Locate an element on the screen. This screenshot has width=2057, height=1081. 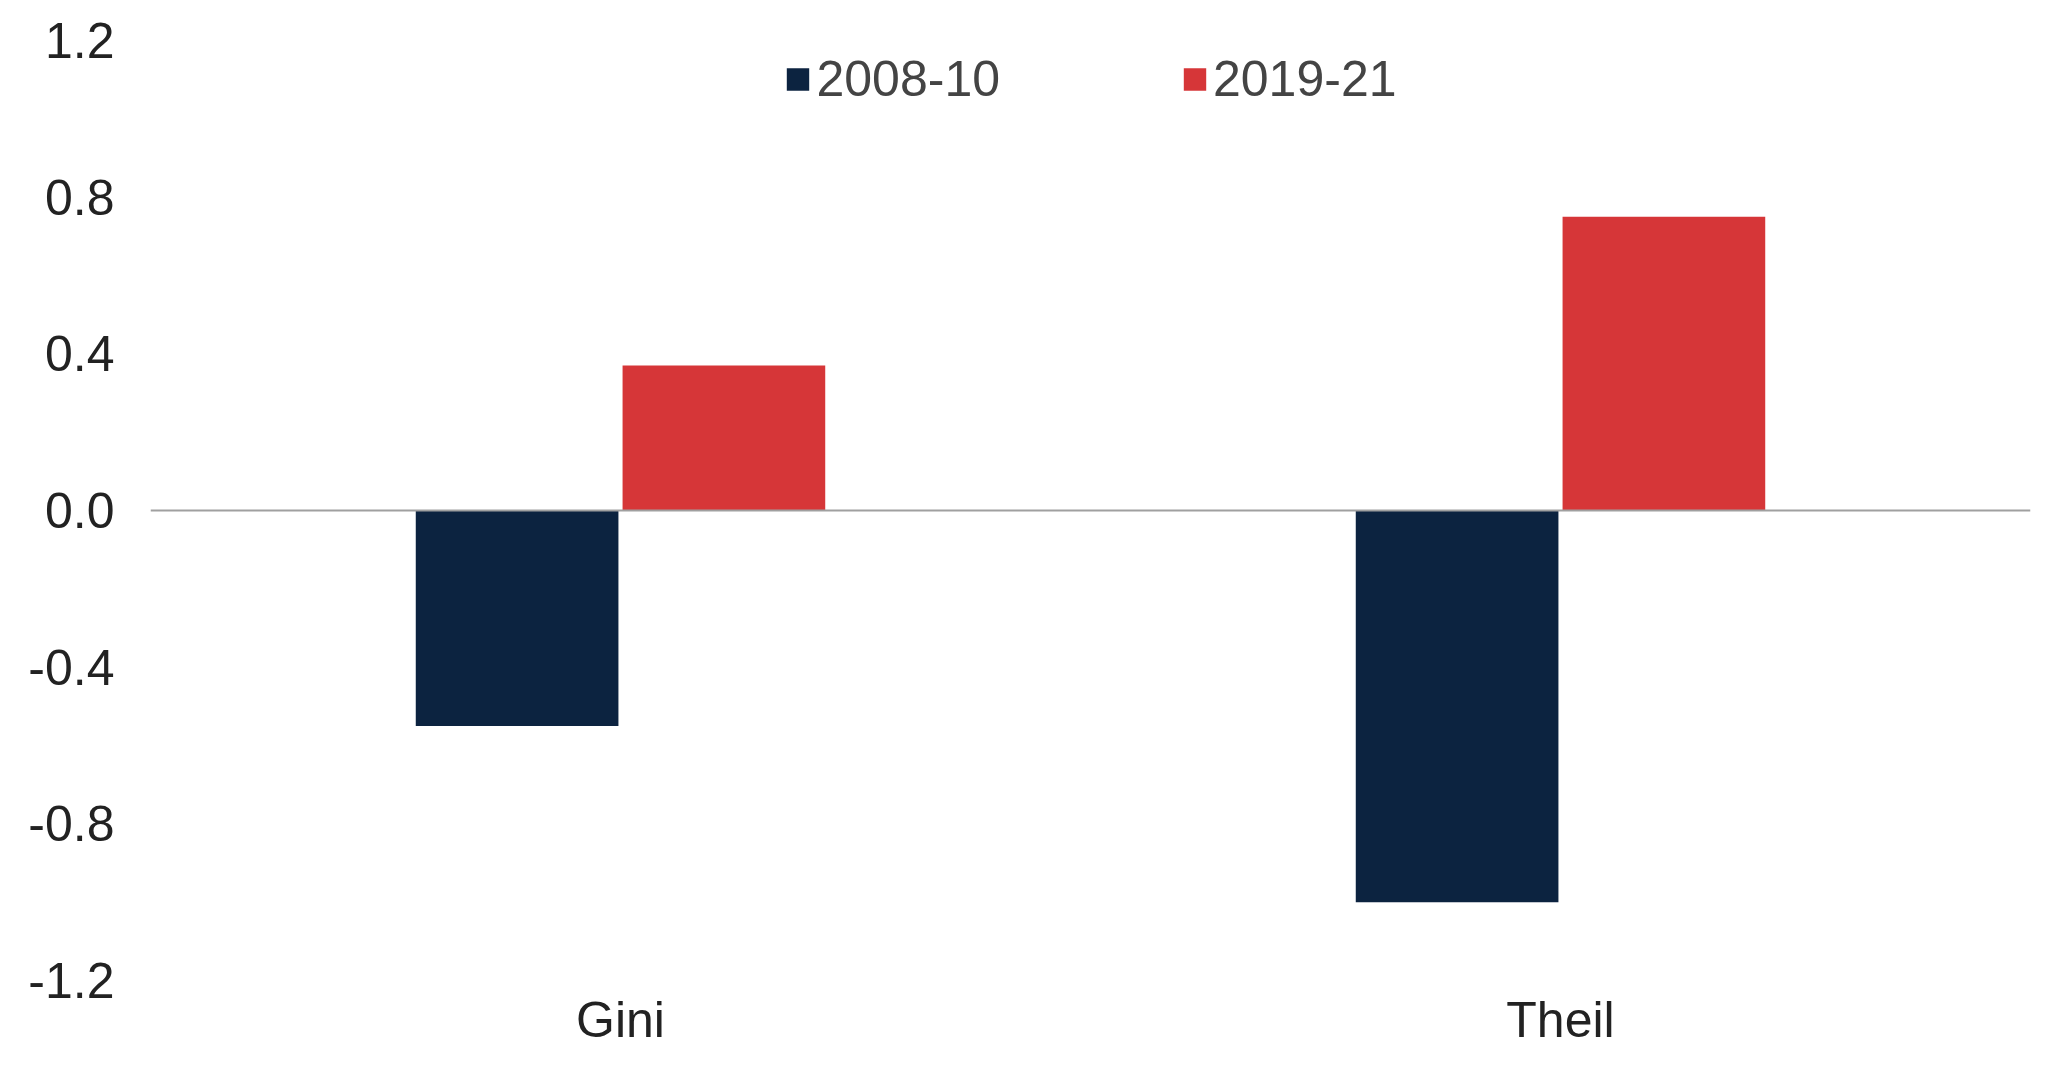
y-tick-label: 1.2 is located at coordinates (79, 41).